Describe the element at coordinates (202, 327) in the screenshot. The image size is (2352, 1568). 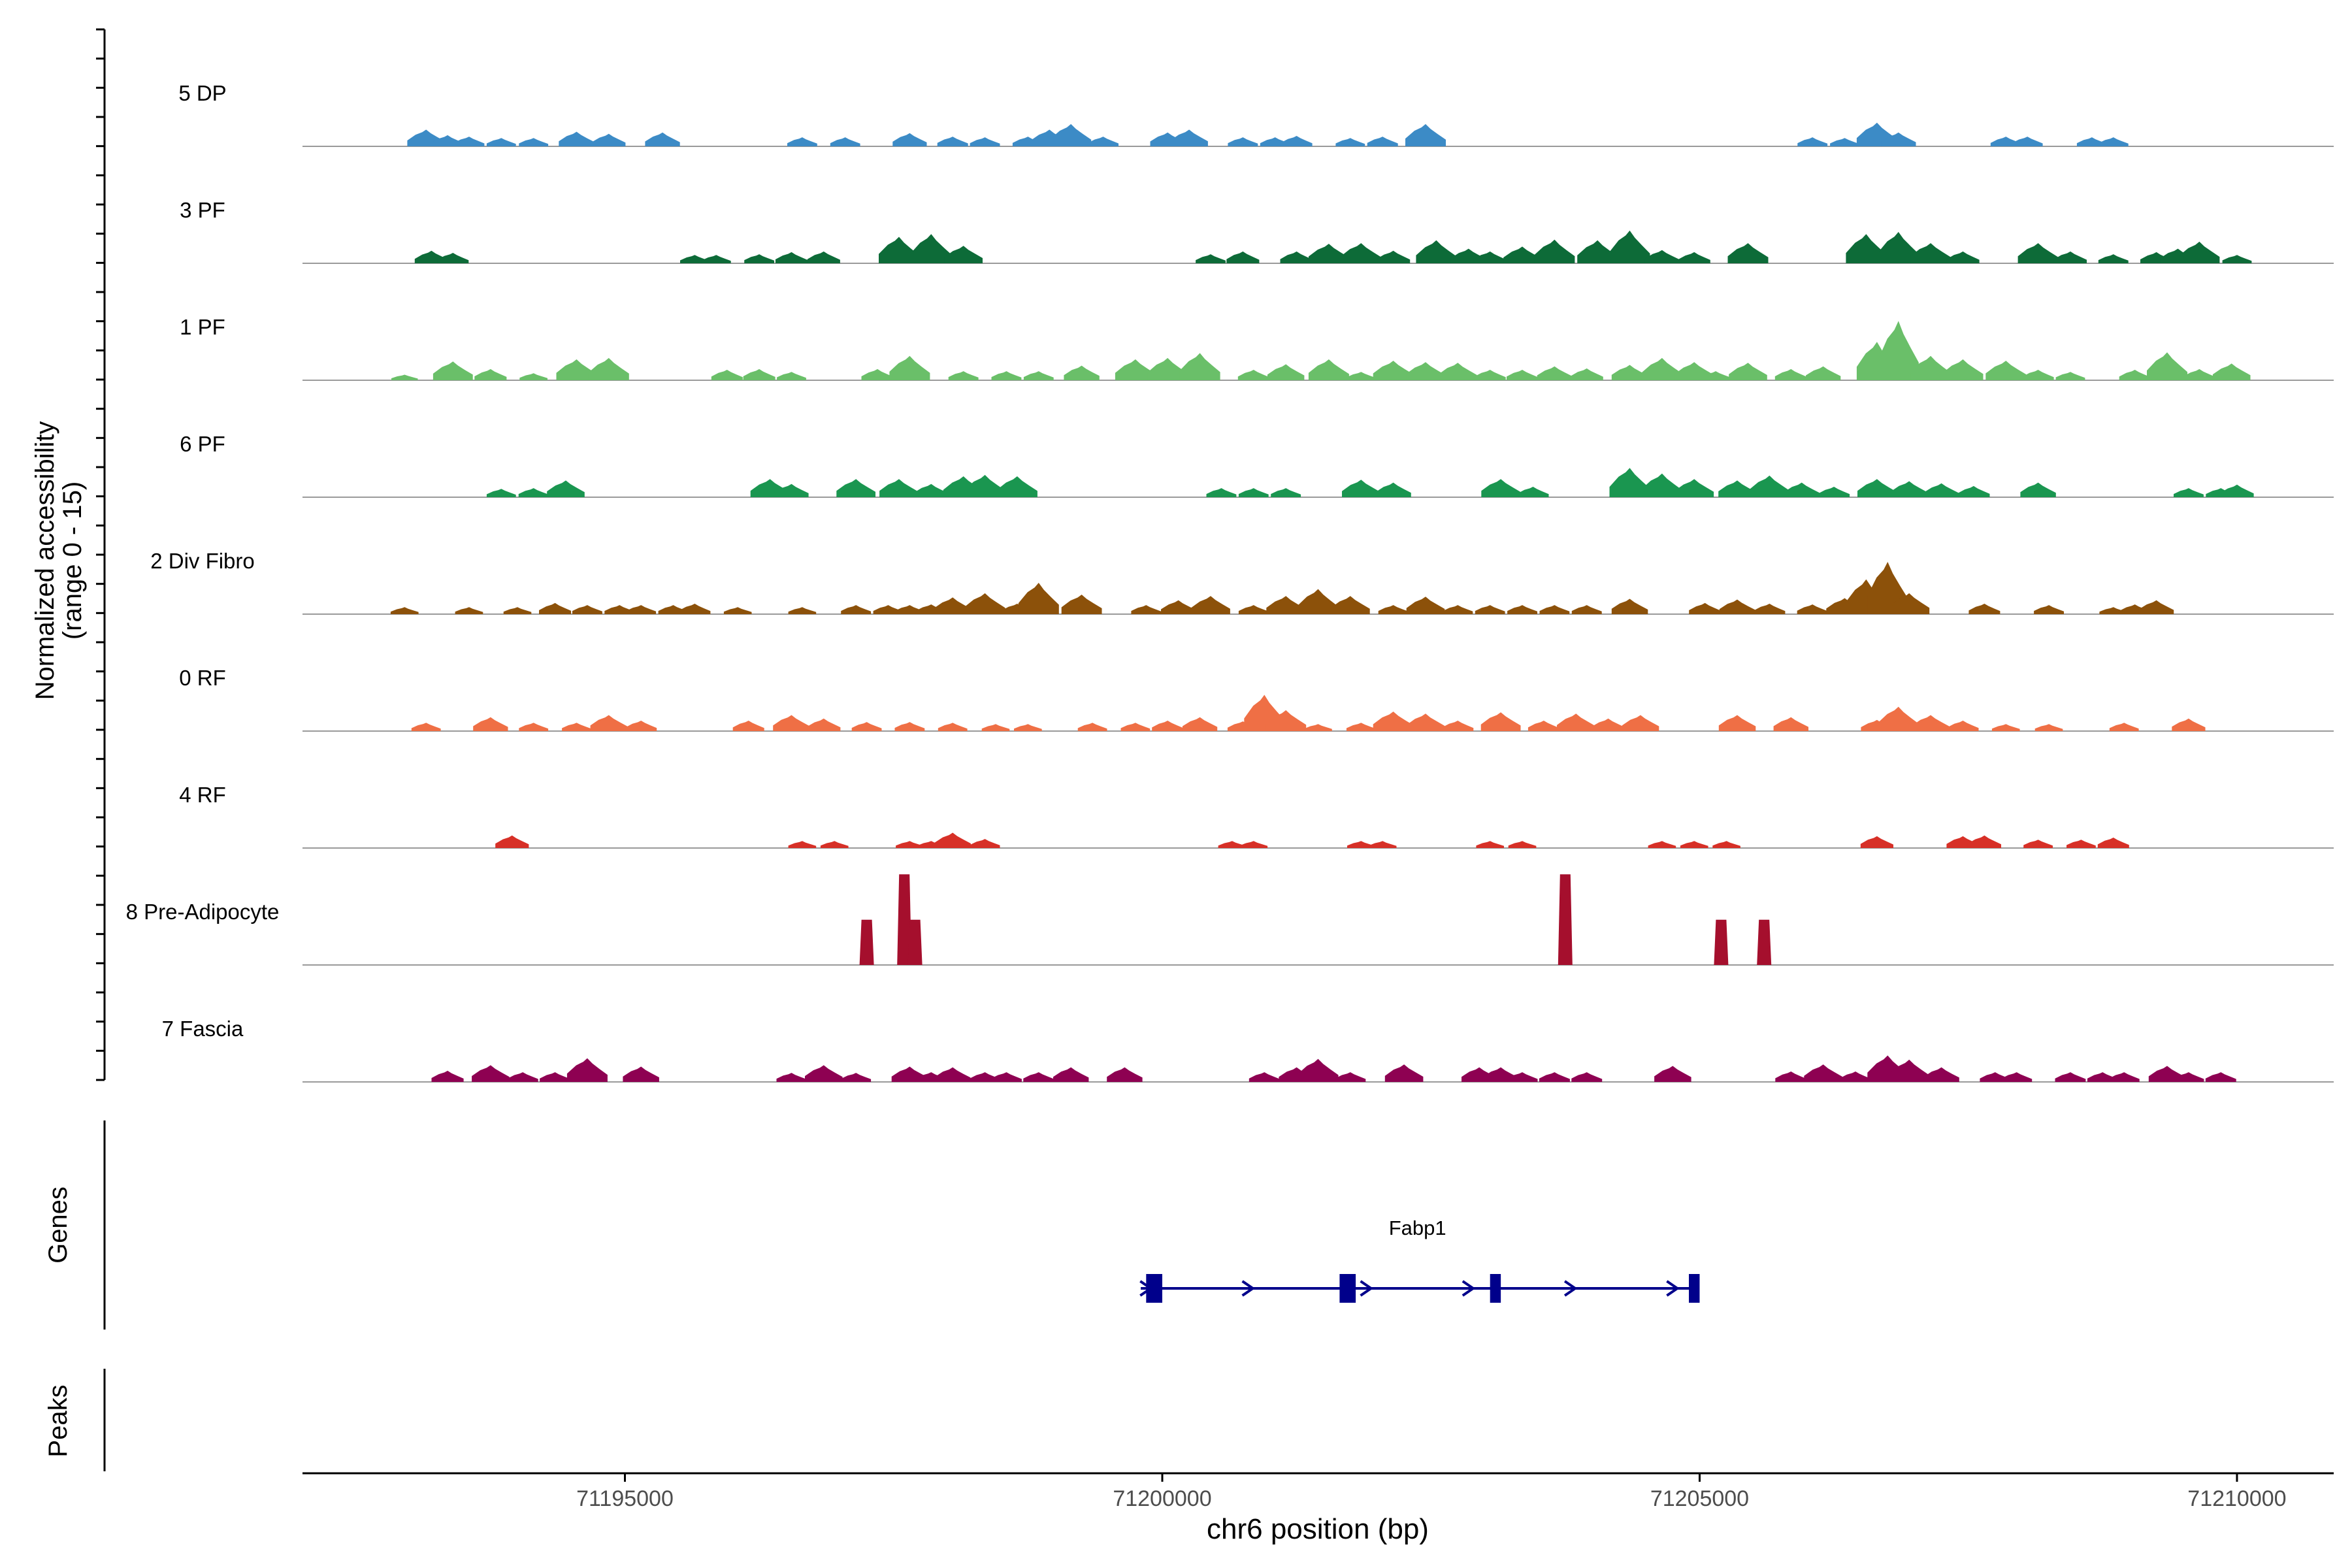
I see `track-label: 1 PF` at that location.